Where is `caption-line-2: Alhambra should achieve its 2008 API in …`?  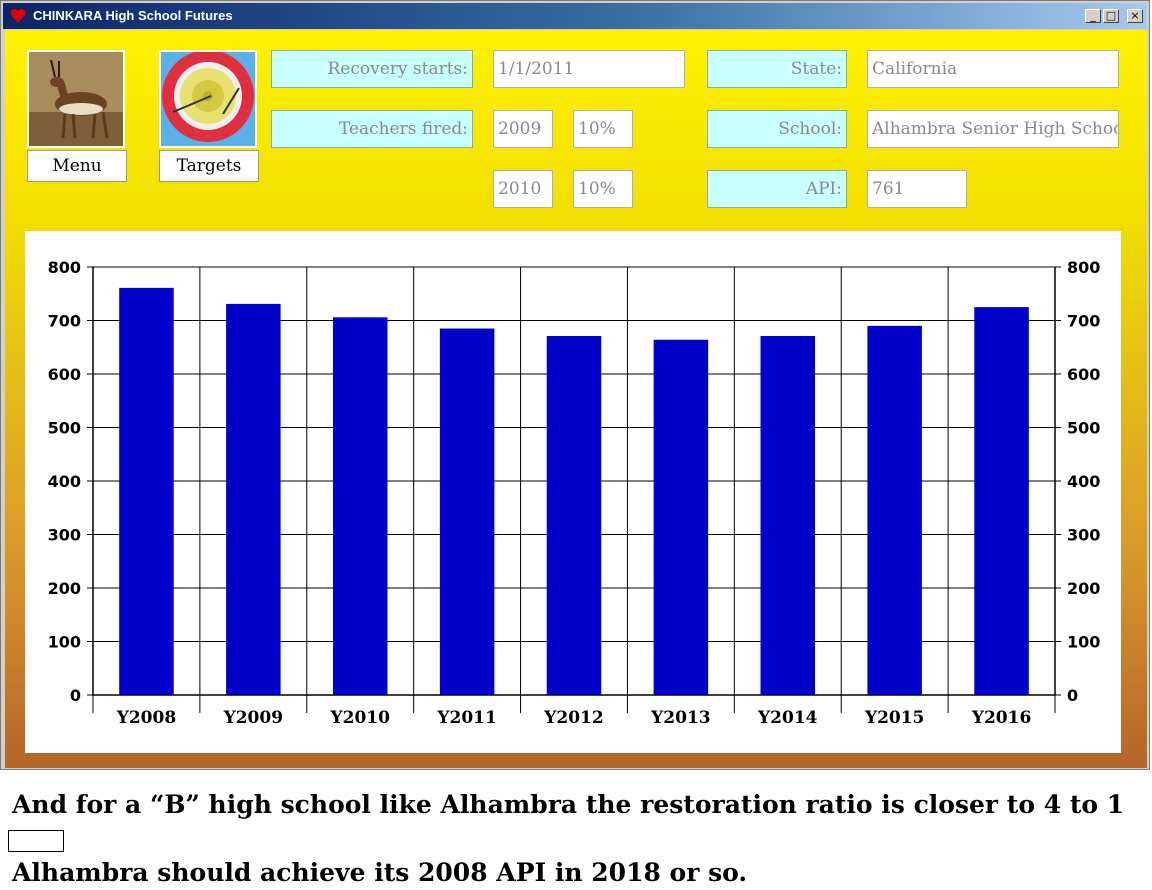
caption-line-2: Alhambra should achieve its 2008 API in … is located at coordinates (380, 872).